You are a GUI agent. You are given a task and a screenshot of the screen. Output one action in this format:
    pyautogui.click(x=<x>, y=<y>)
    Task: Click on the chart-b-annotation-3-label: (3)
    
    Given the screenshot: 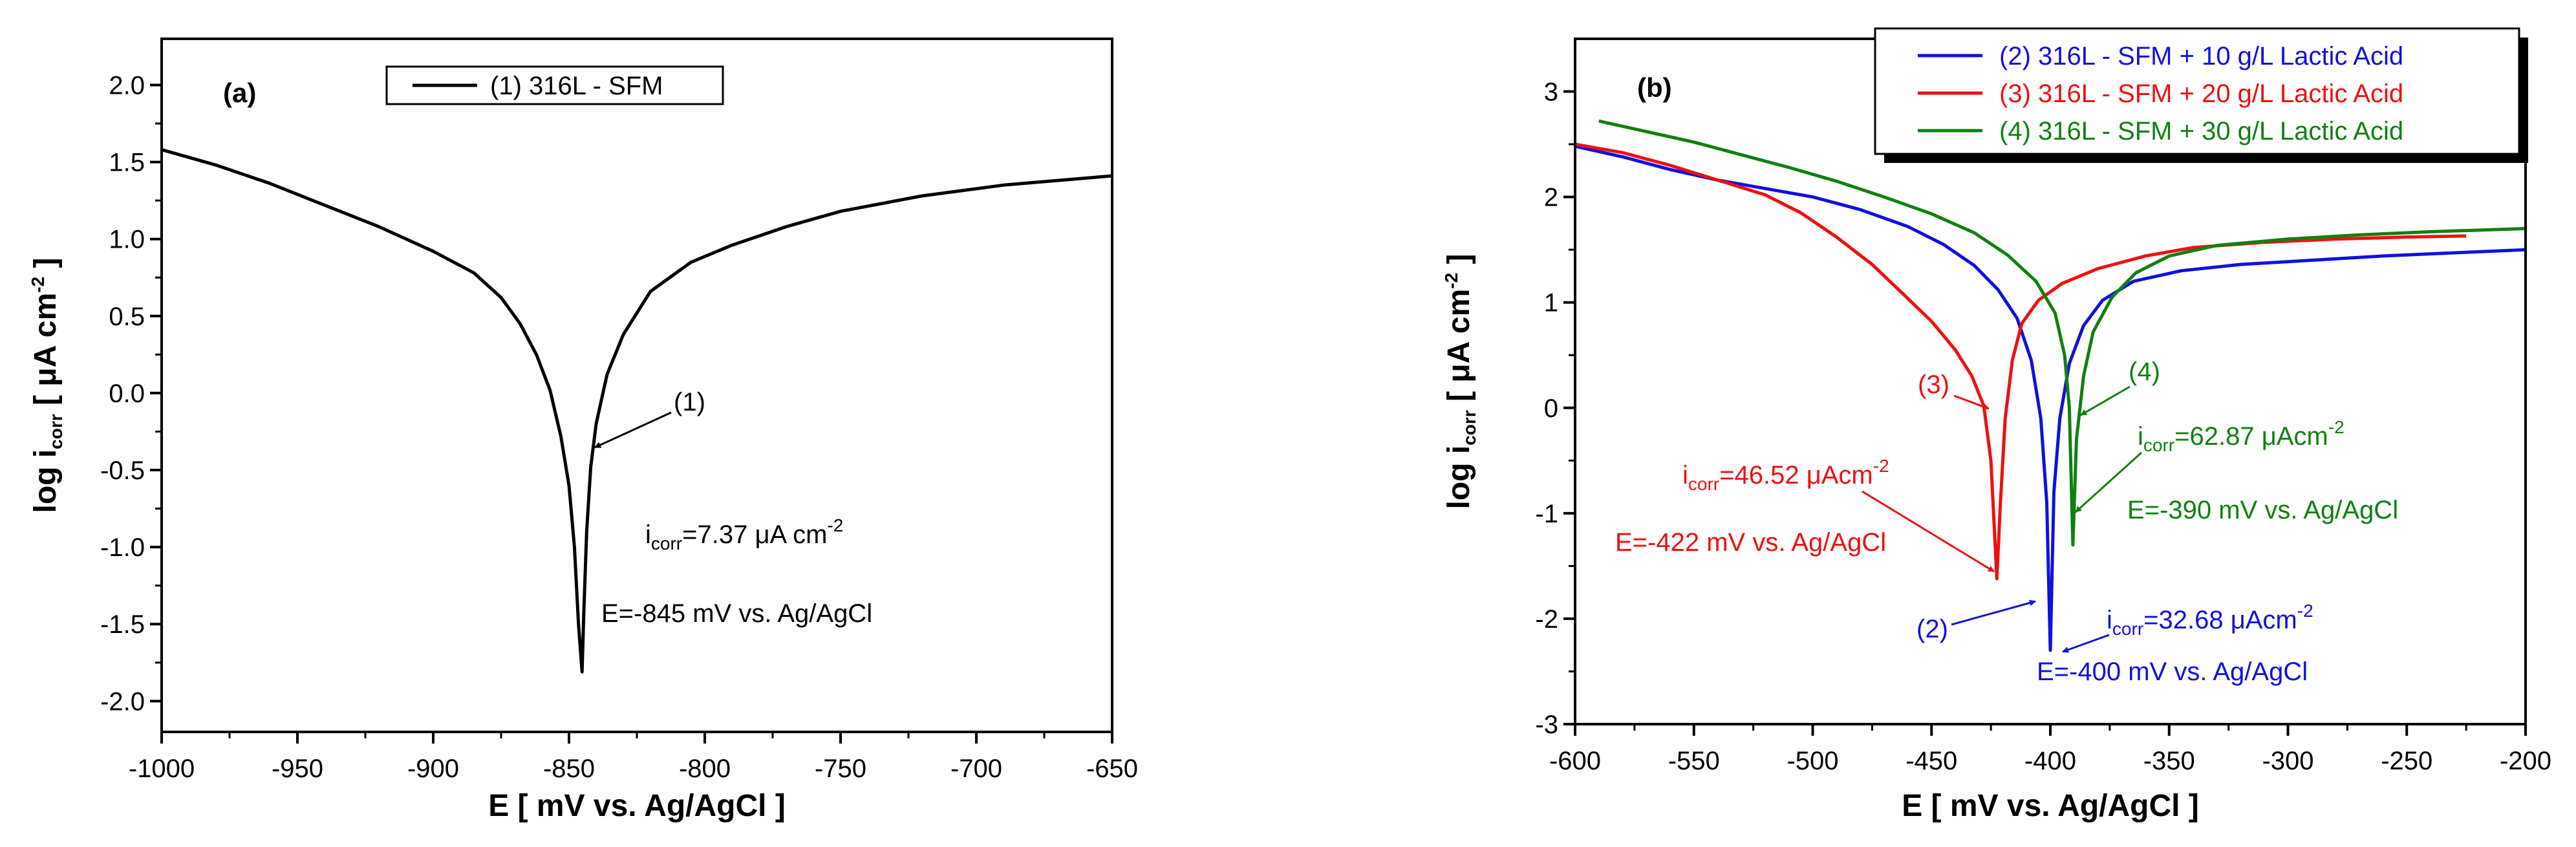 What is the action you would take?
    pyautogui.click(x=1934, y=384)
    